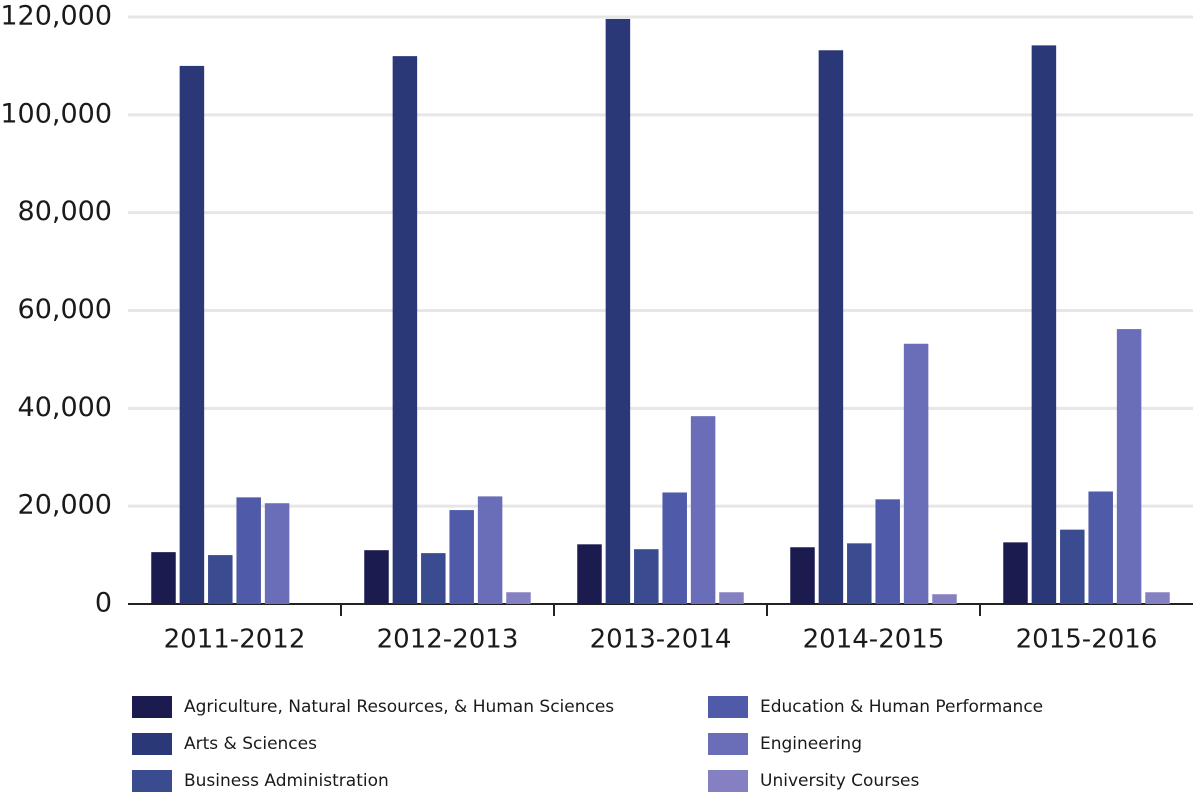  I want to click on x-tick-label: 2013-2014, so click(661, 640).